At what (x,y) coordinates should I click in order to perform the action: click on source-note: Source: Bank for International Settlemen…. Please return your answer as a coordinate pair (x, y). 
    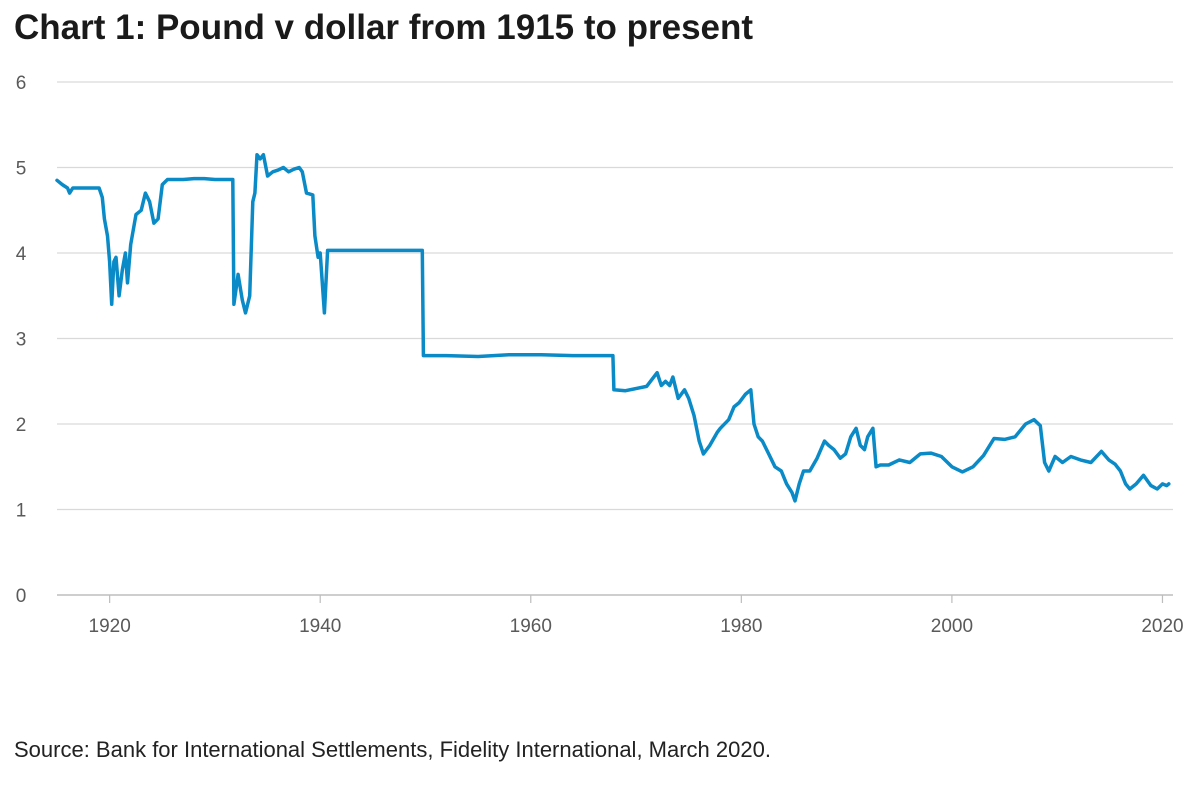
    Looking at the image, I should click on (392, 749).